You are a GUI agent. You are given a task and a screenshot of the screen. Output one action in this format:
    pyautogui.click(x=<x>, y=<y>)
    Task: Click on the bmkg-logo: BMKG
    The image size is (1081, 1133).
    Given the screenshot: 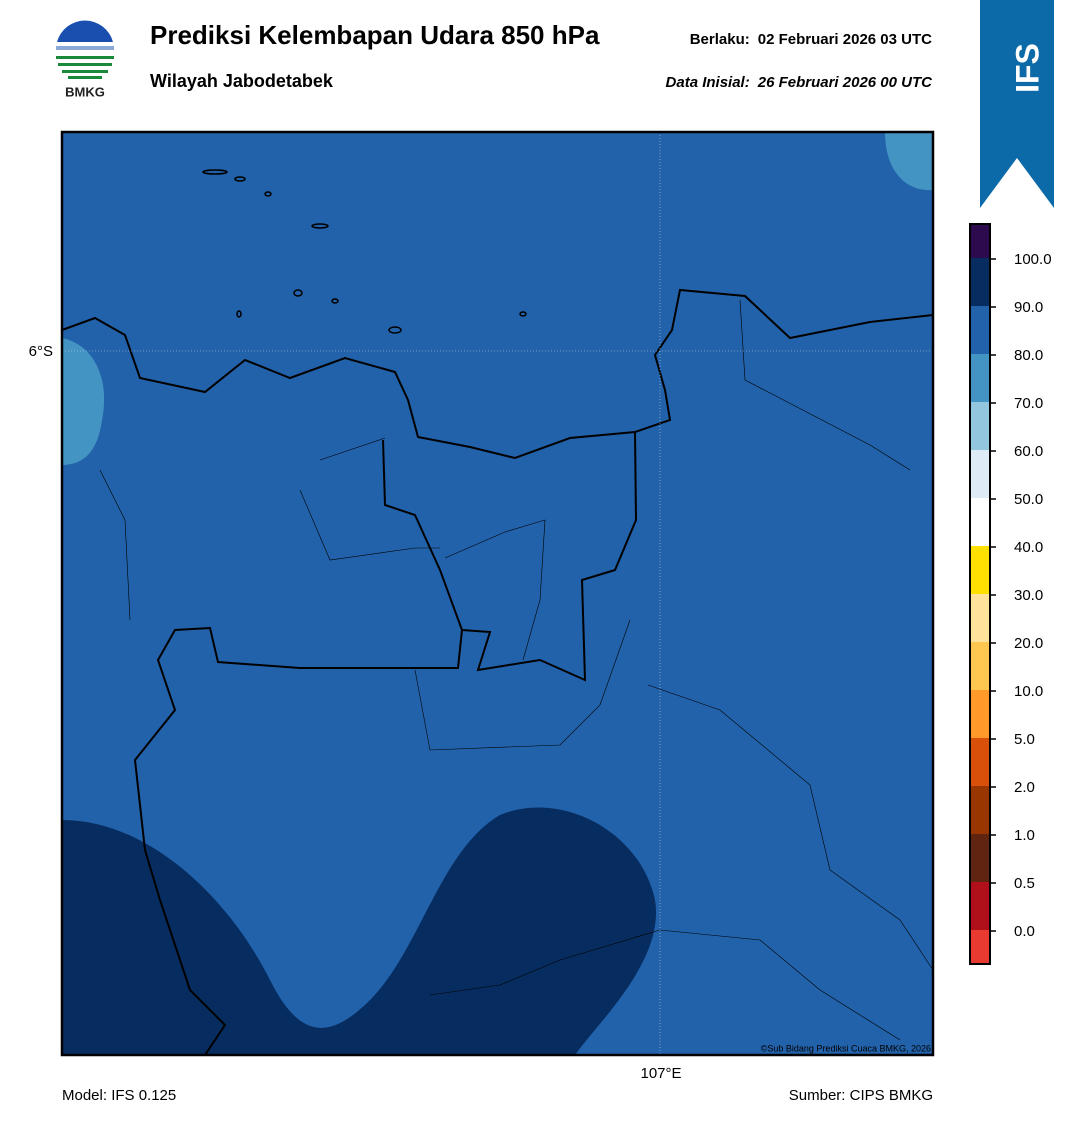 What is the action you would take?
    pyautogui.click(x=85, y=59)
    